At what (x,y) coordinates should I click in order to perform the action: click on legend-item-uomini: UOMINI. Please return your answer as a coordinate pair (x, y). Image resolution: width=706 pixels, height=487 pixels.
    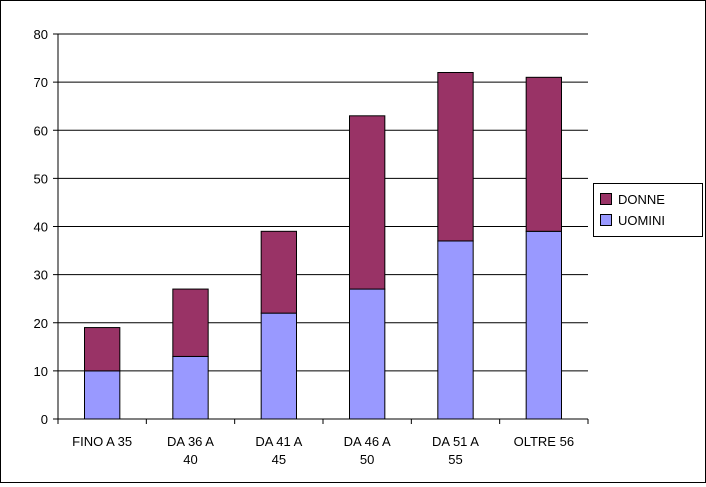
    Looking at the image, I should click on (632, 220).